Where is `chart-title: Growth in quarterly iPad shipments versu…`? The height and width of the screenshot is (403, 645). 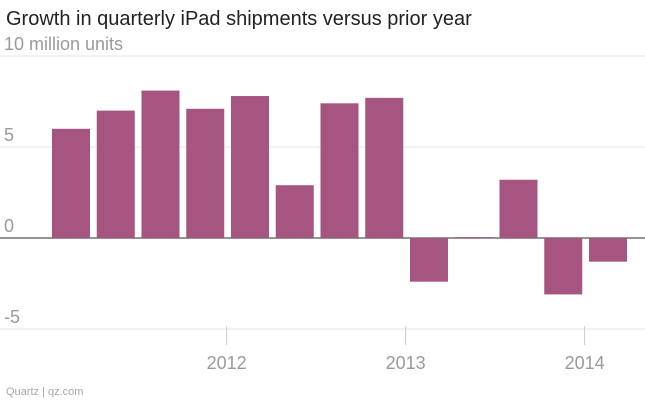
chart-title: Growth in quarterly iPad shipments versu… is located at coordinates (239, 19).